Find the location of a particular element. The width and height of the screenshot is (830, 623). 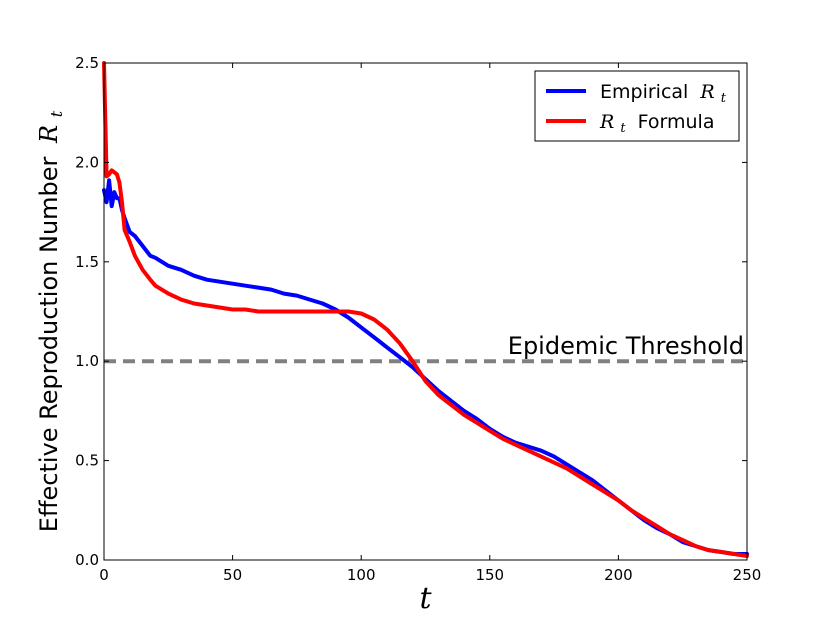

y-tick-label: 1.0 is located at coordinates (87, 361).